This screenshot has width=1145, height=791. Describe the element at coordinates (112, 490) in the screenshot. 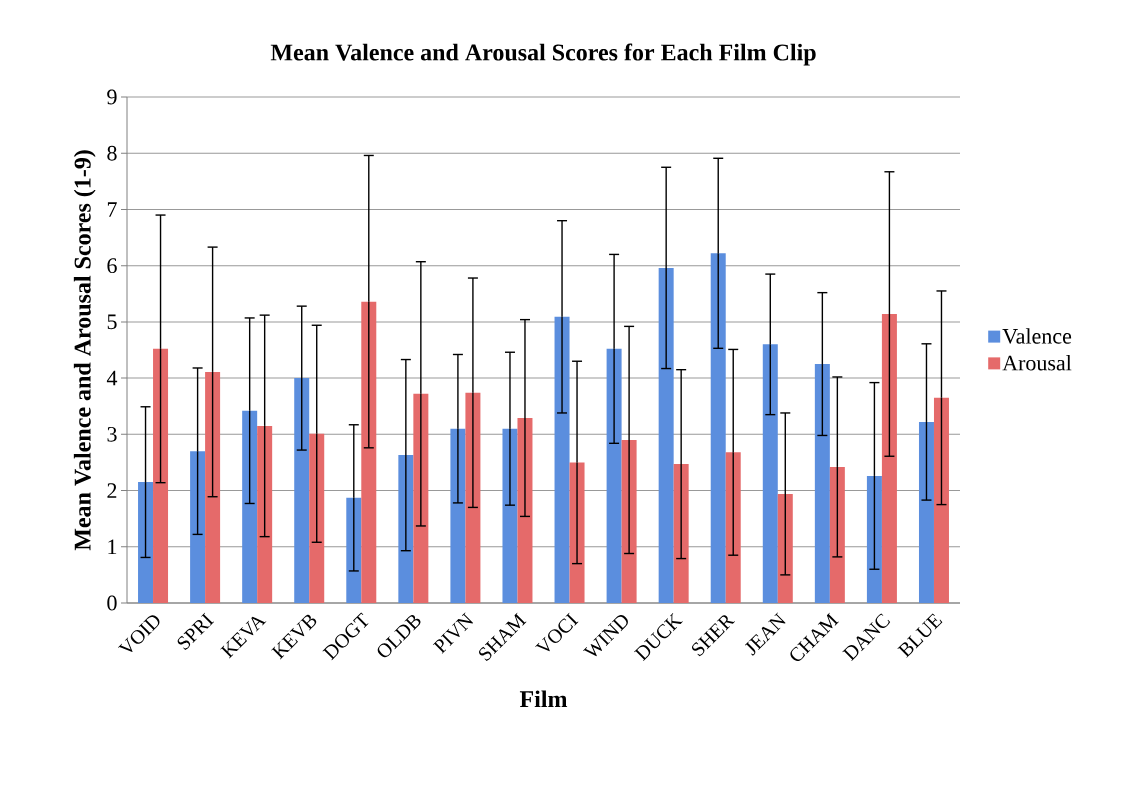

I see `y-tick-label: 2` at that location.